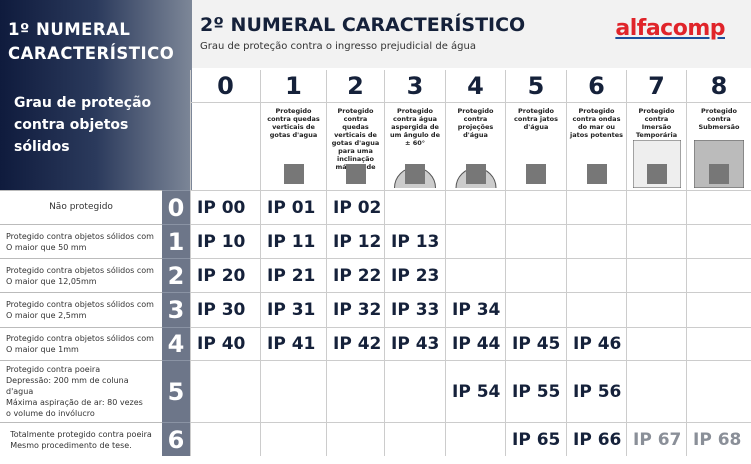  I want to click on ip-code-cell: IP 45, so click(535, 343).